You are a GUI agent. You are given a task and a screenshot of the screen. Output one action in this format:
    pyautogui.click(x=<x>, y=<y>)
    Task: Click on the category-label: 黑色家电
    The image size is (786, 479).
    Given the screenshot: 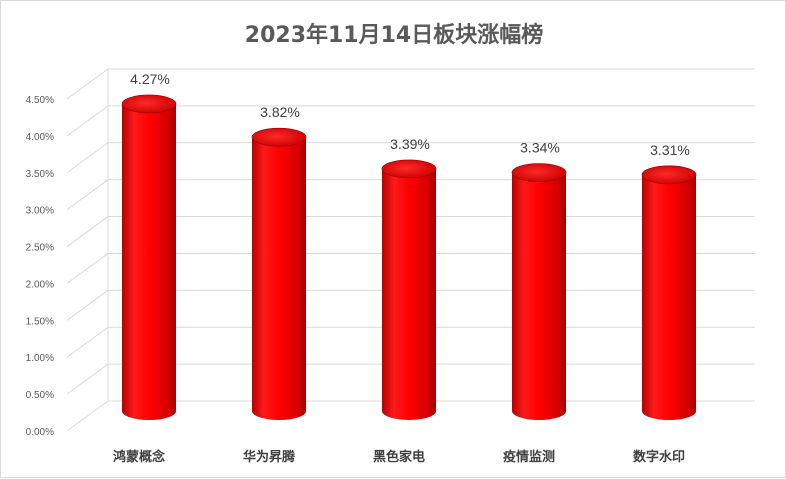 What is the action you would take?
    pyautogui.click(x=399, y=457)
    